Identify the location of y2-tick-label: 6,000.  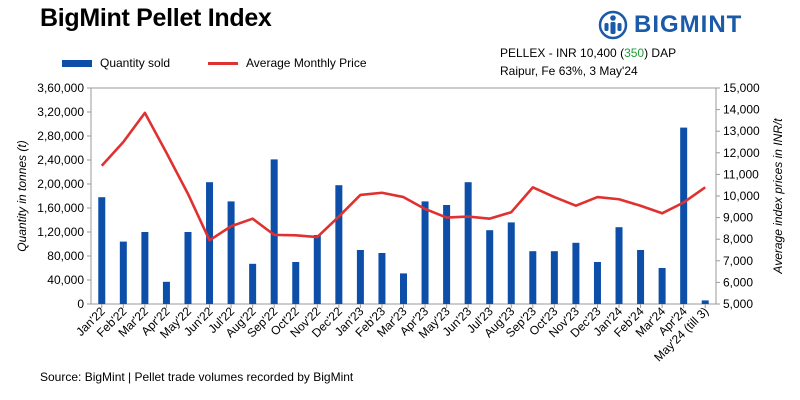
(738, 282).